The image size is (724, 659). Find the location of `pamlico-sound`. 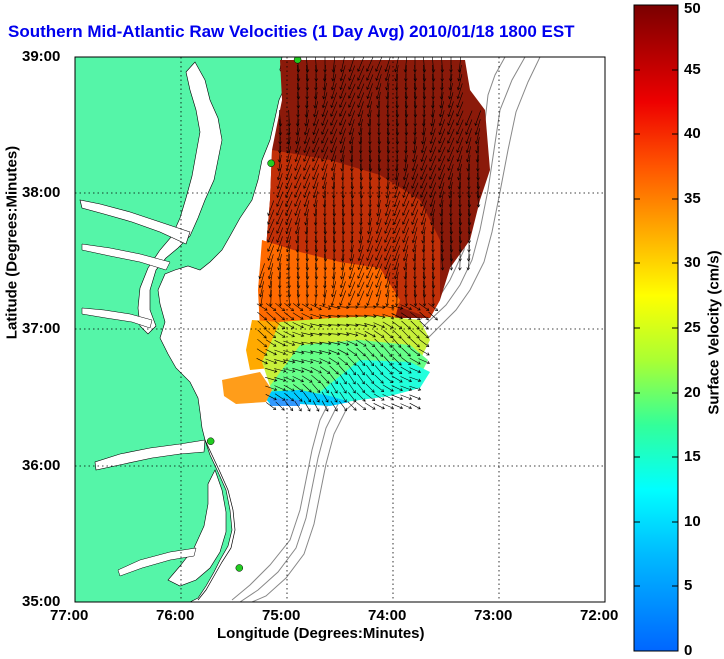

pamlico-sound is located at coordinates (197, 528).